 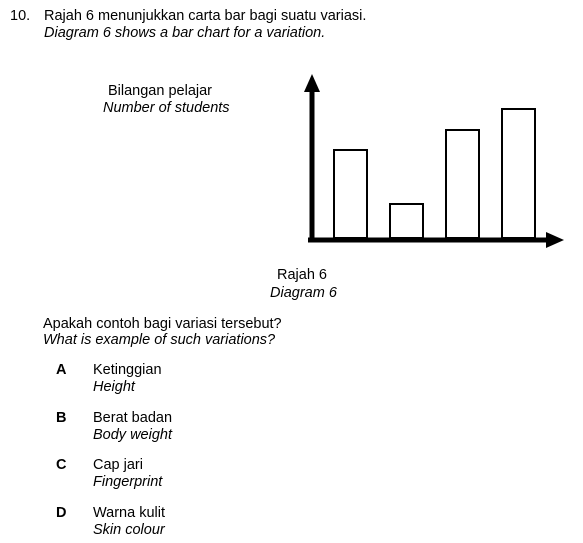 What do you see at coordinates (61, 513) in the screenshot?
I see `option-d-letter: D` at bounding box center [61, 513].